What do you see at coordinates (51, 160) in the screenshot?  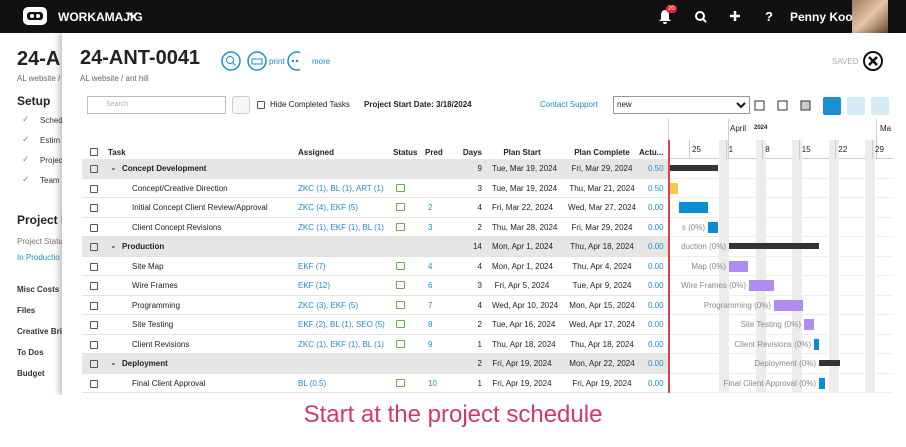 I see `setup-item: Projec` at bounding box center [51, 160].